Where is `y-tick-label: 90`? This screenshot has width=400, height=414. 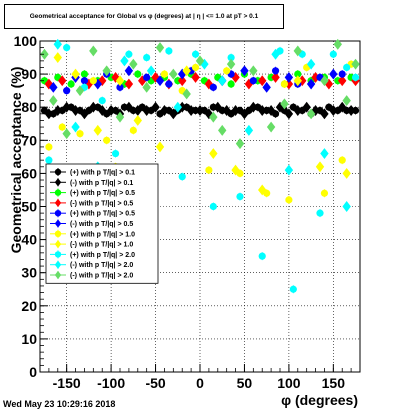 y-tick-label: 90 is located at coordinates (29, 74).